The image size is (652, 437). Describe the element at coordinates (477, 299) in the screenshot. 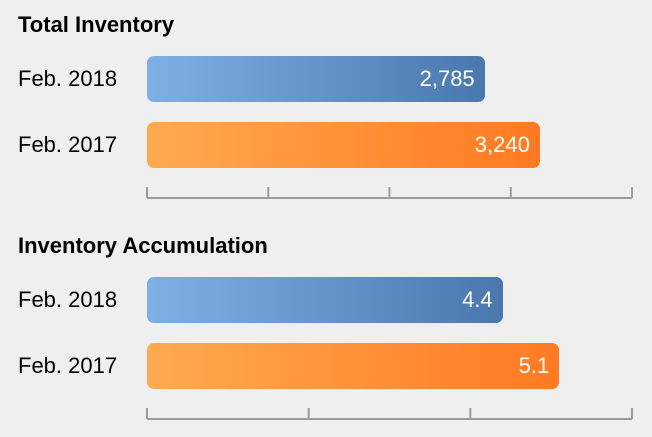

I see `data-label: 4.4` at that location.